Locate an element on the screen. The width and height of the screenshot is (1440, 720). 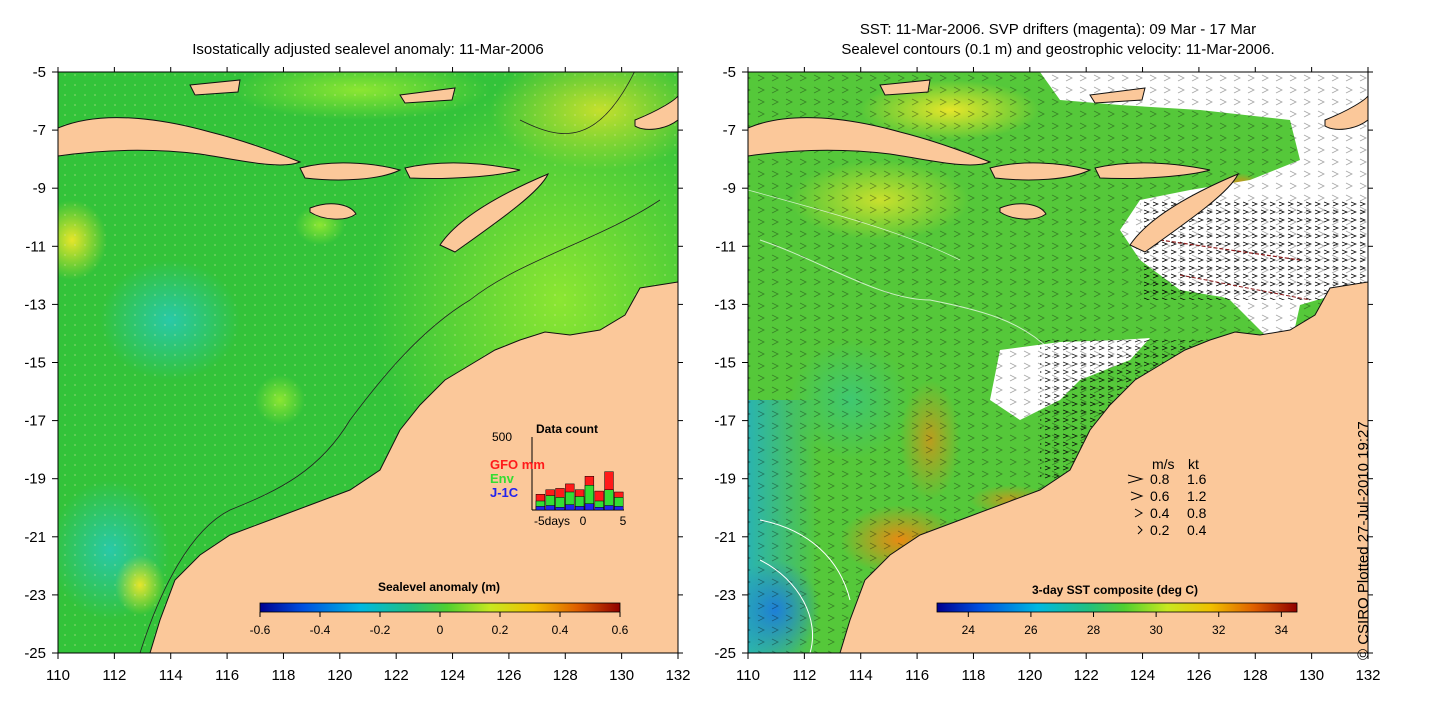
colorbar-tick-label: 24 is located at coordinates (969, 630).